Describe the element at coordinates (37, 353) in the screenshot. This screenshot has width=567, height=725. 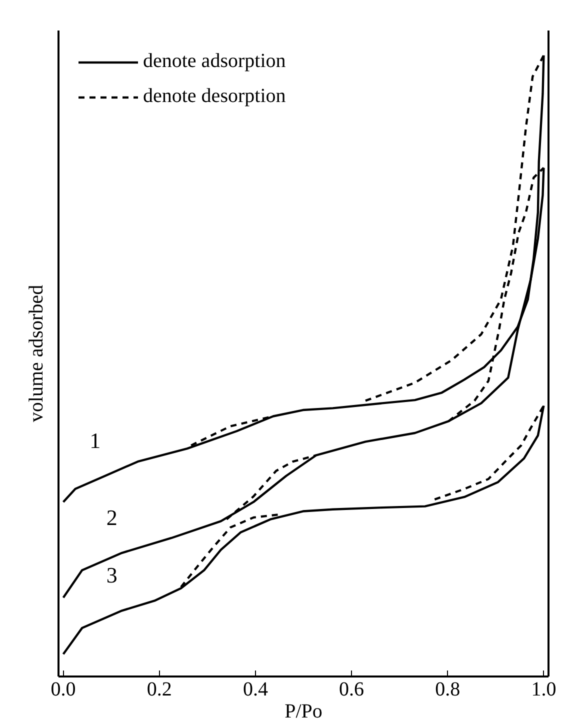
I see `y-axis-title: volume adsorbed` at that location.